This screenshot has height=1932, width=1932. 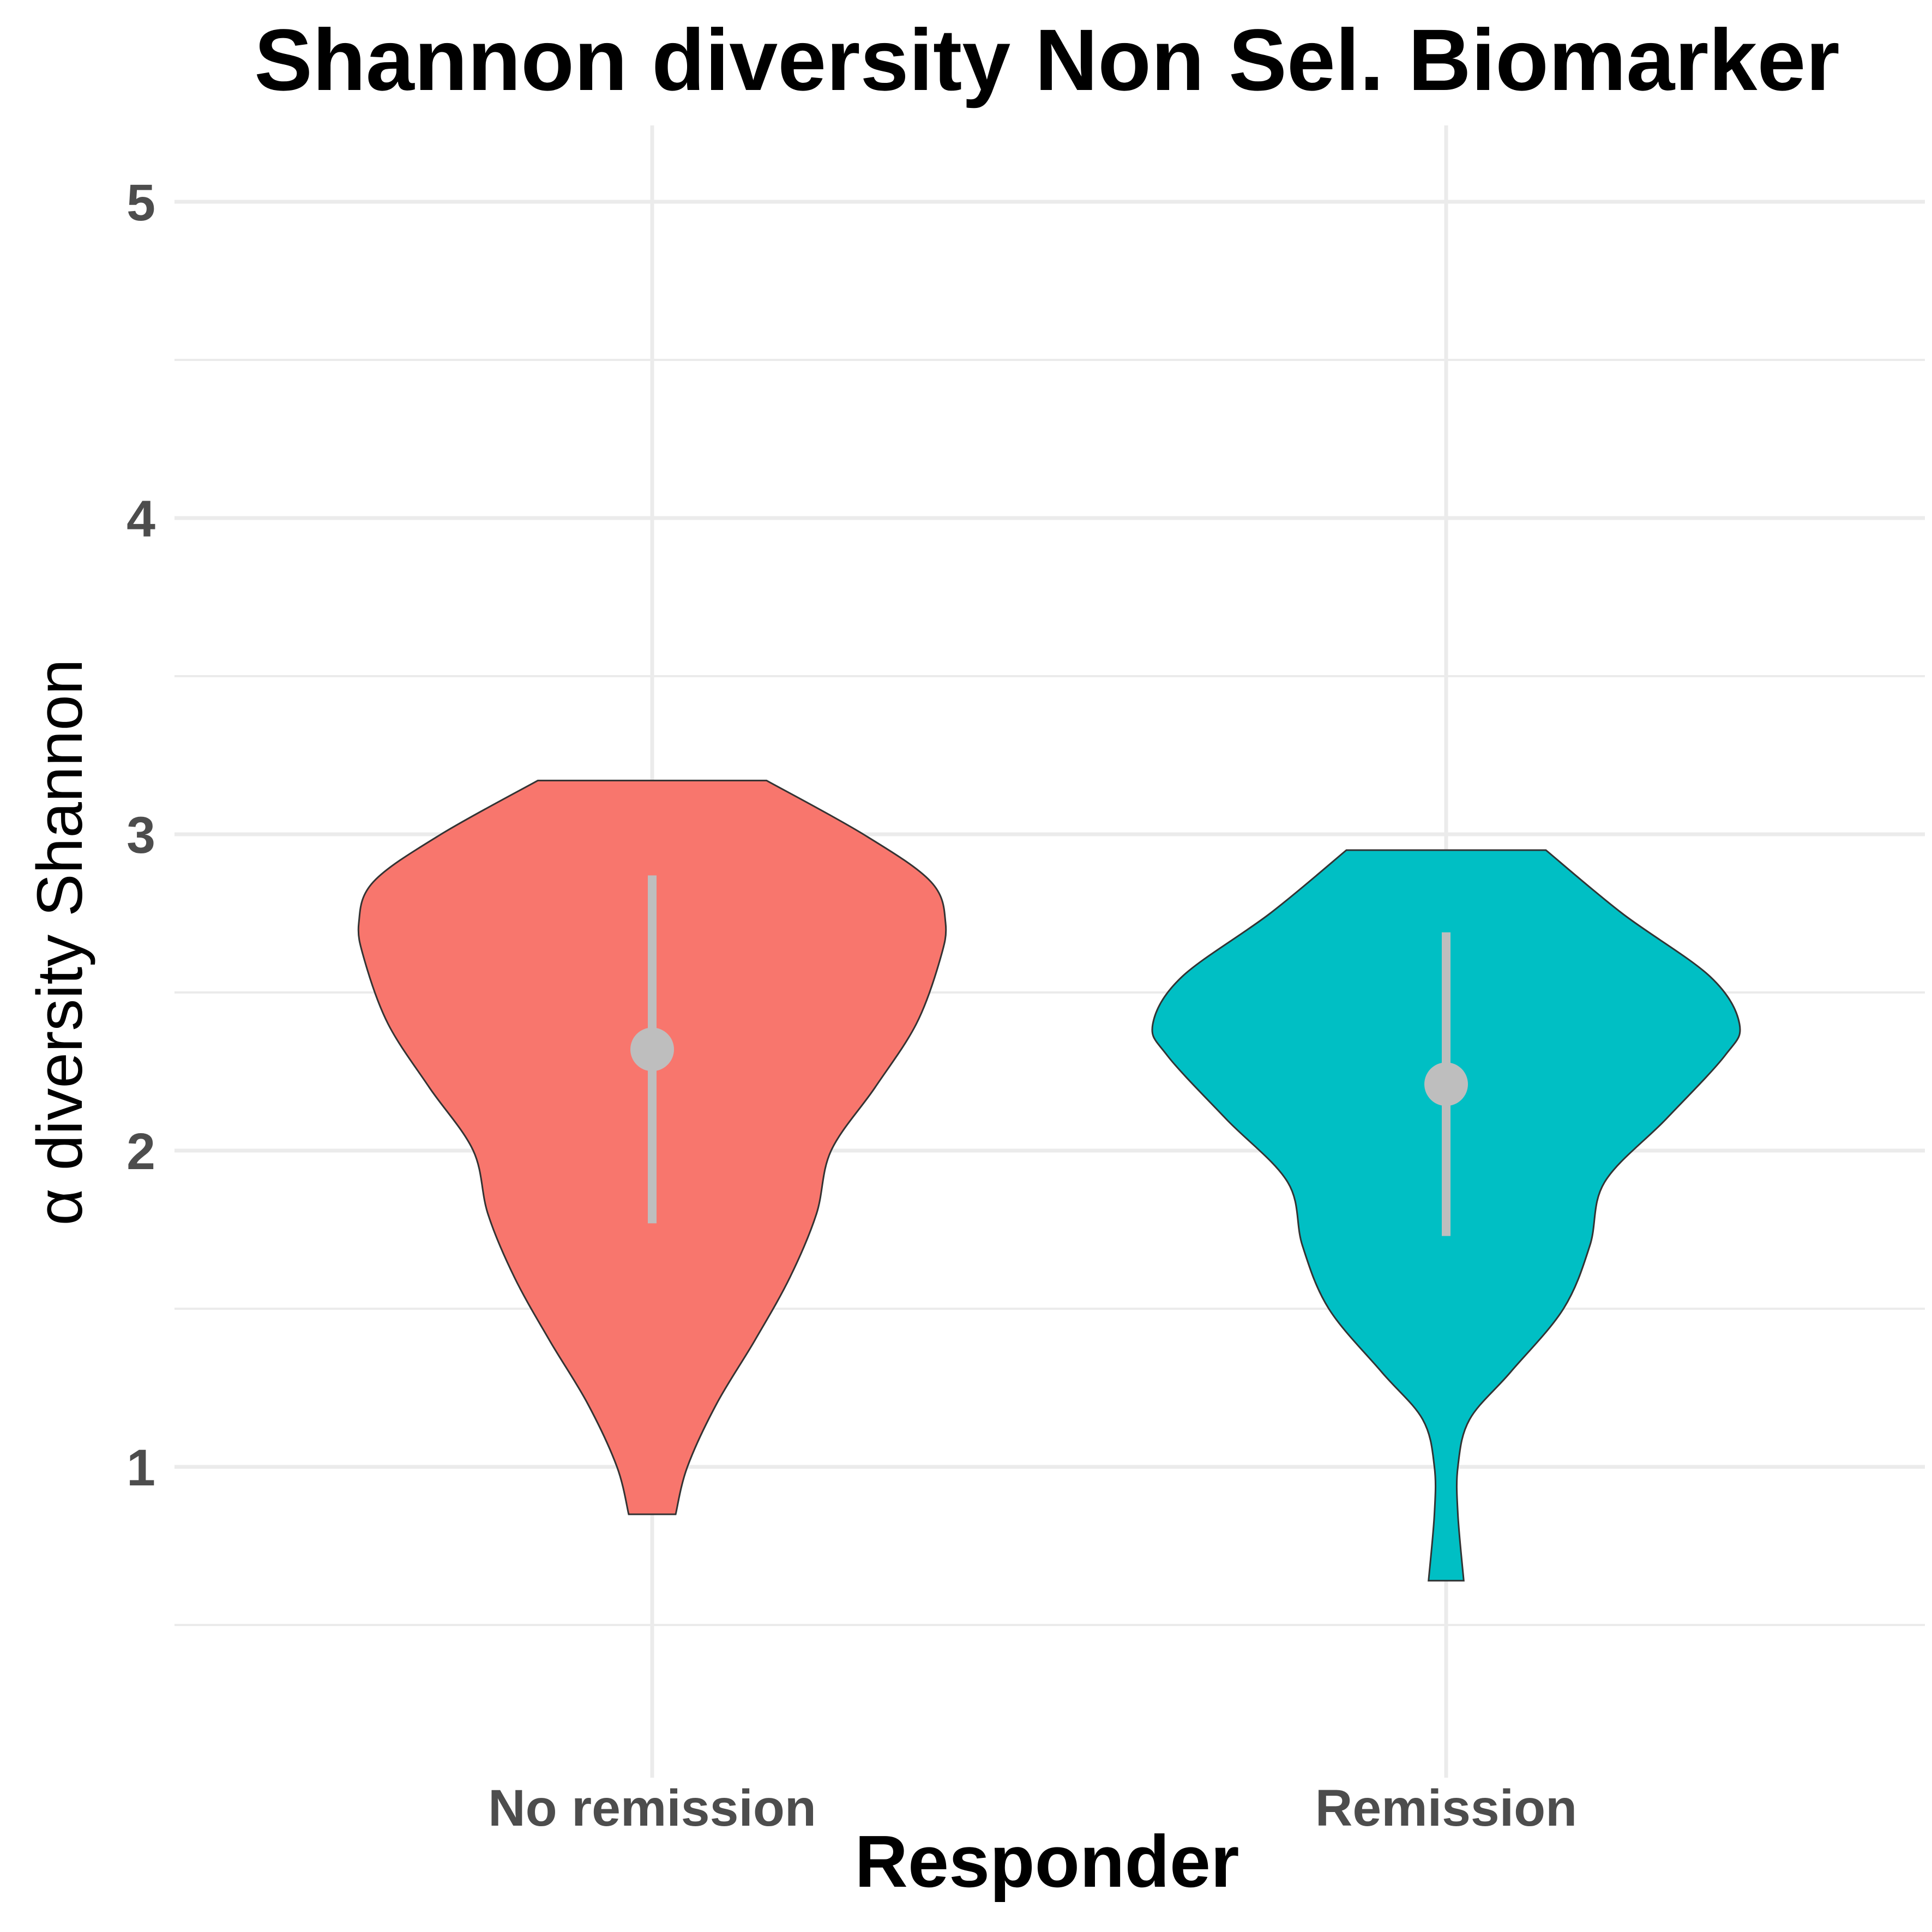 I want to click on y-tick-label: 4, so click(x=141, y=519).